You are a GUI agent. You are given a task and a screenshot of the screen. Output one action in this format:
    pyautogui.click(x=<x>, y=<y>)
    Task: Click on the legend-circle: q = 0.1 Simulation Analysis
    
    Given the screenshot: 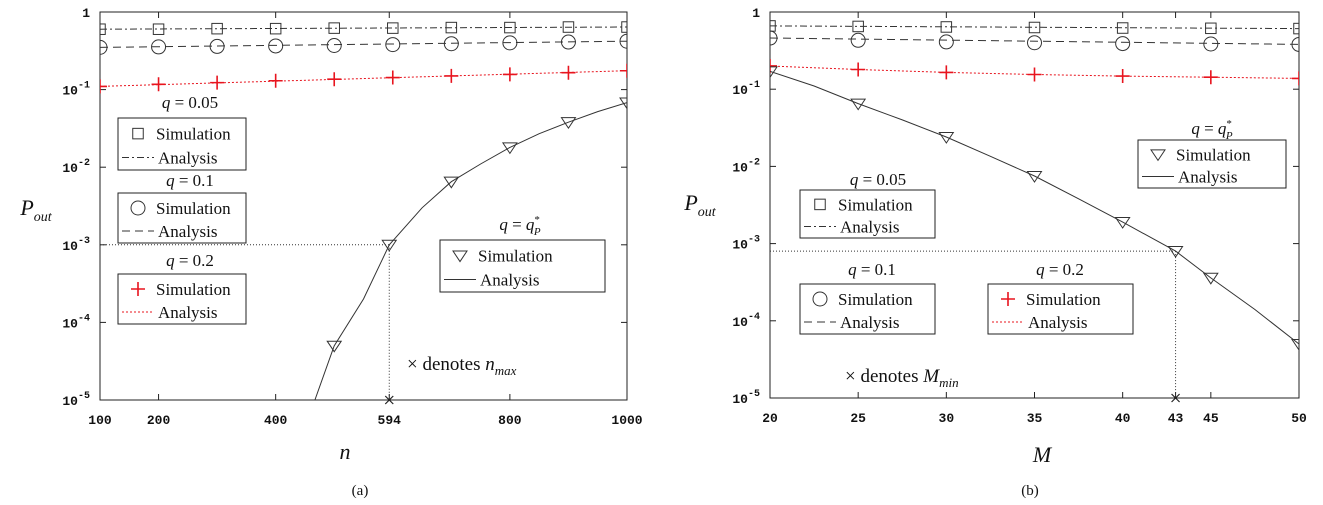 What is the action you would take?
    pyautogui.click(x=867, y=297)
    